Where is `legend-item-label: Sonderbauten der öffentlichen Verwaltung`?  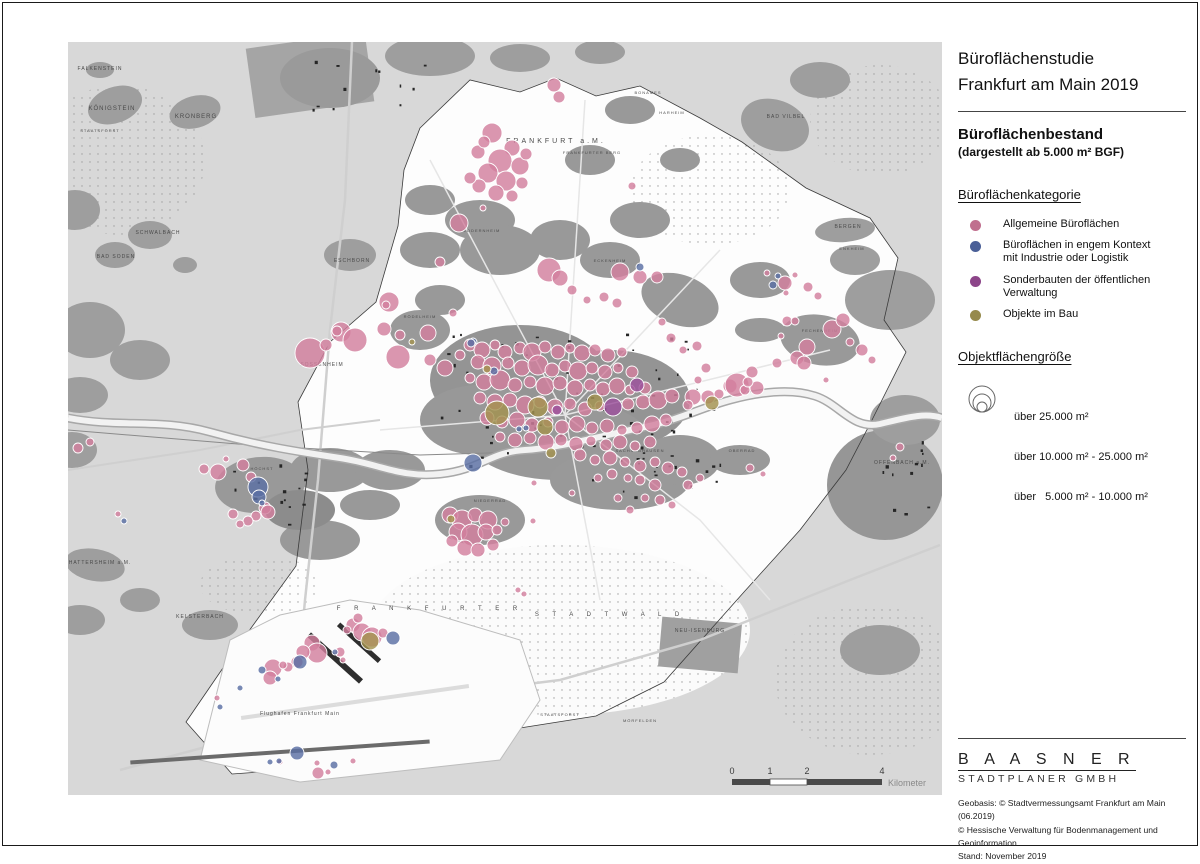
legend-item-label: Sonderbauten der öffentlichen Verwaltung is located at coordinates (1077, 286).